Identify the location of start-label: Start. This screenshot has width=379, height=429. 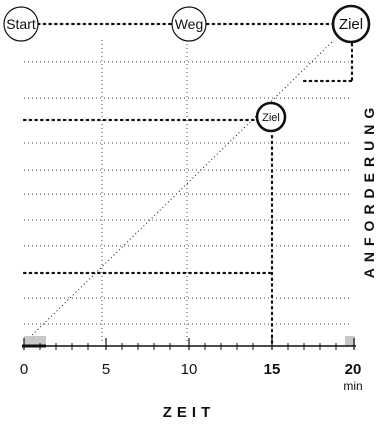
(21, 24).